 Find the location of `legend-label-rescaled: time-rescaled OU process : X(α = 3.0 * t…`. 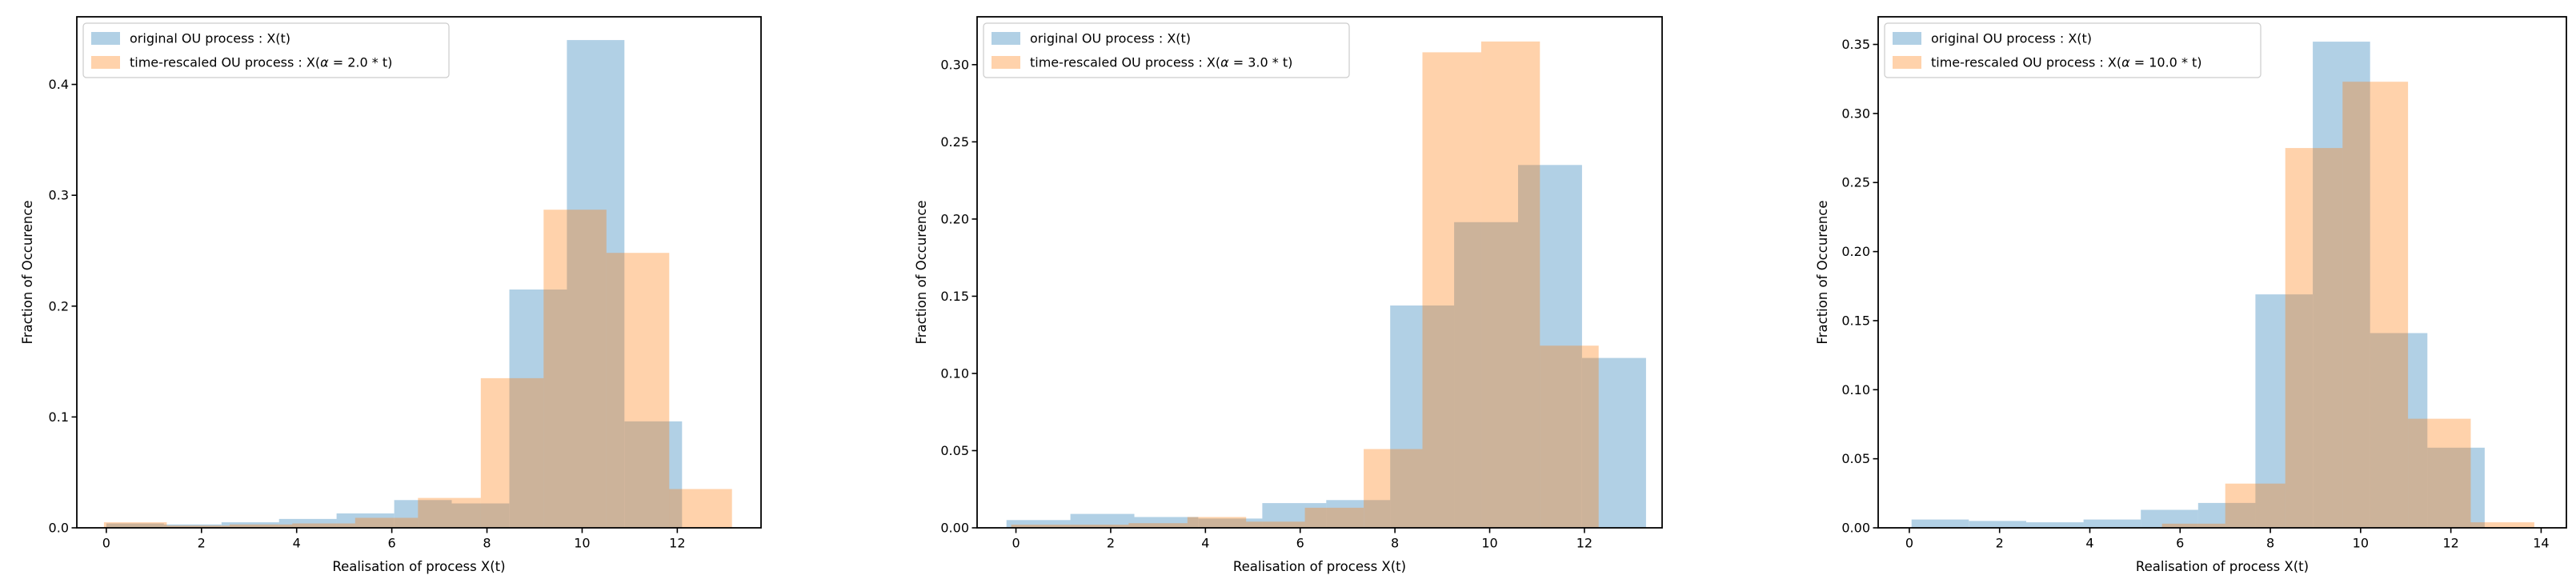

legend-label-rescaled: time-rescaled OU process : X(α = 3.0 * t… is located at coordinates (1161, 62).